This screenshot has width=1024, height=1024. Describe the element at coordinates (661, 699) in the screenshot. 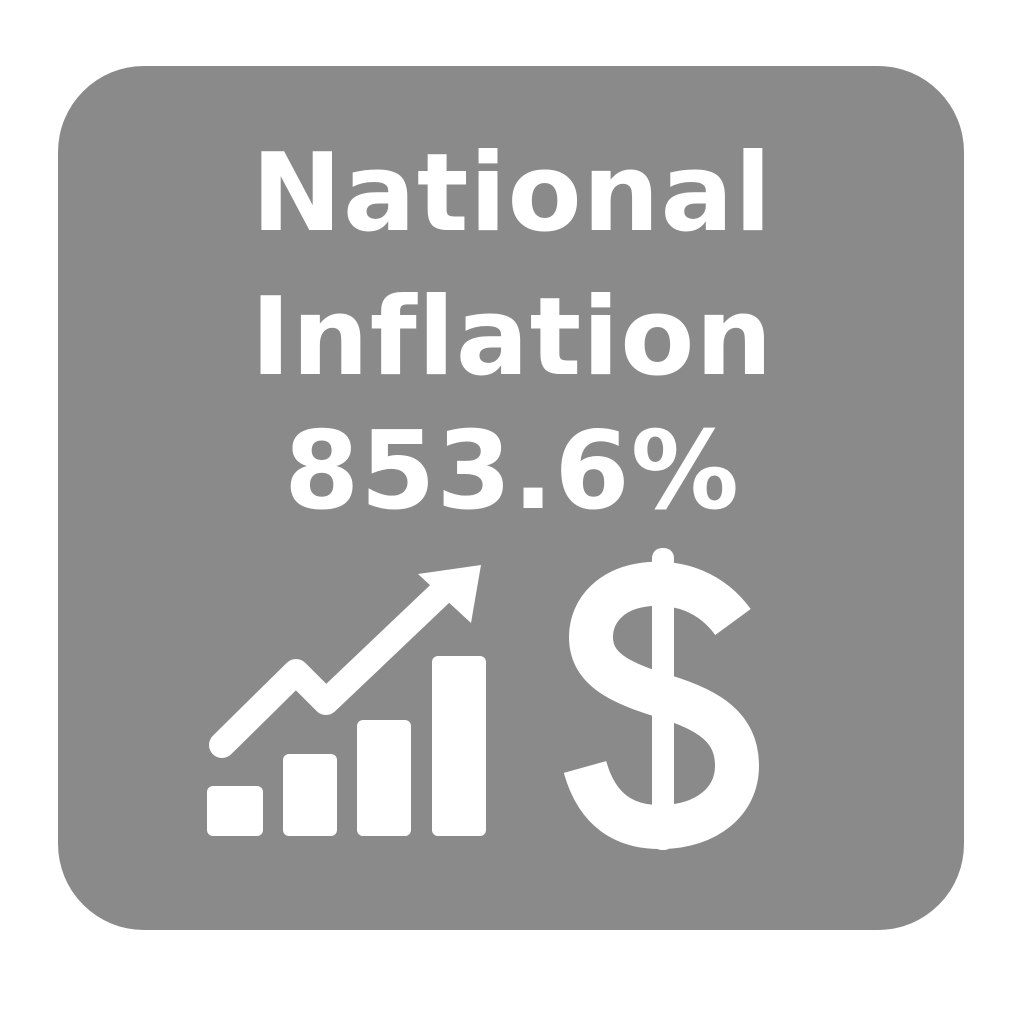

I see `dollar-sign-icon` at that location.